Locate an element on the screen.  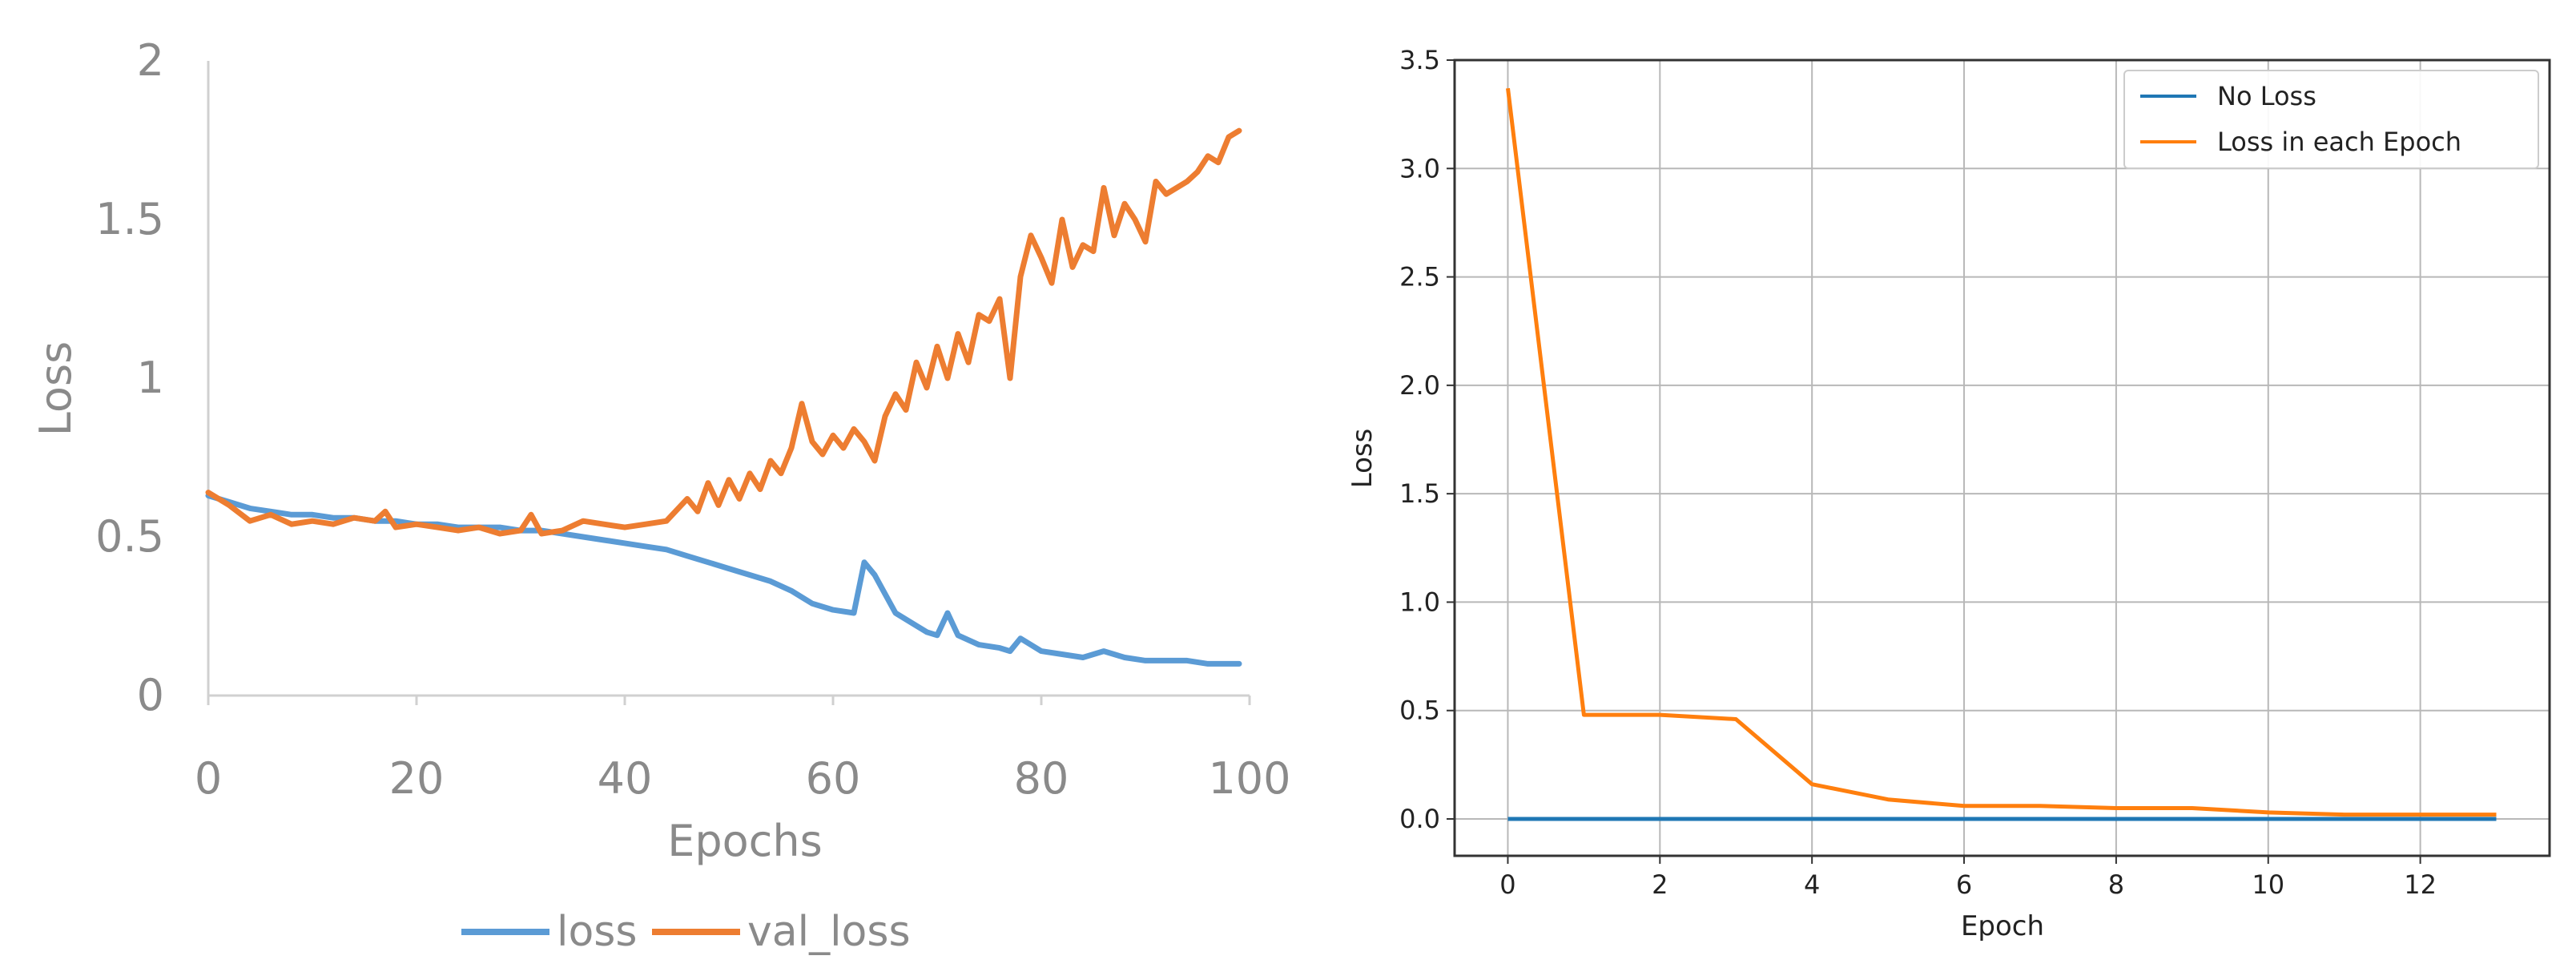
legend-label-no-loss: No Loss is located at coordinates (2266, 96).